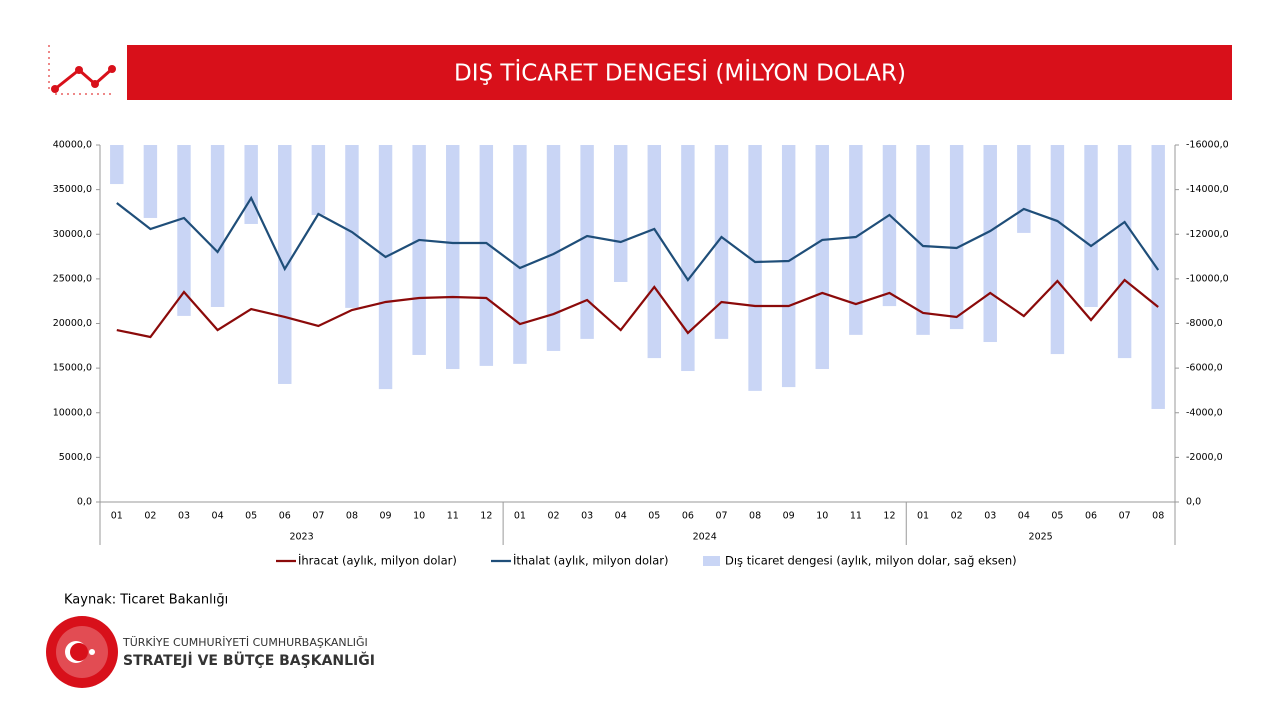 The image size is (1281, 720). What do you see at coordinates (1204, 457) in the screenshot?
I see `y2-tick-label: -2000,0` at bounding box center [1204, 457].